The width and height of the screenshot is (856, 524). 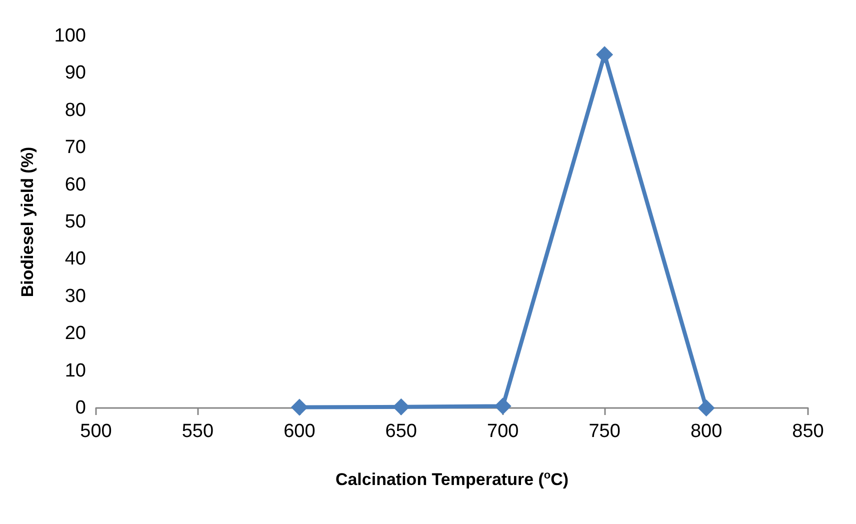 What do you see at coordinates (70, 36) in the screenshot?
I see `y-tick-label: 100` at bounding box center [70, 36].